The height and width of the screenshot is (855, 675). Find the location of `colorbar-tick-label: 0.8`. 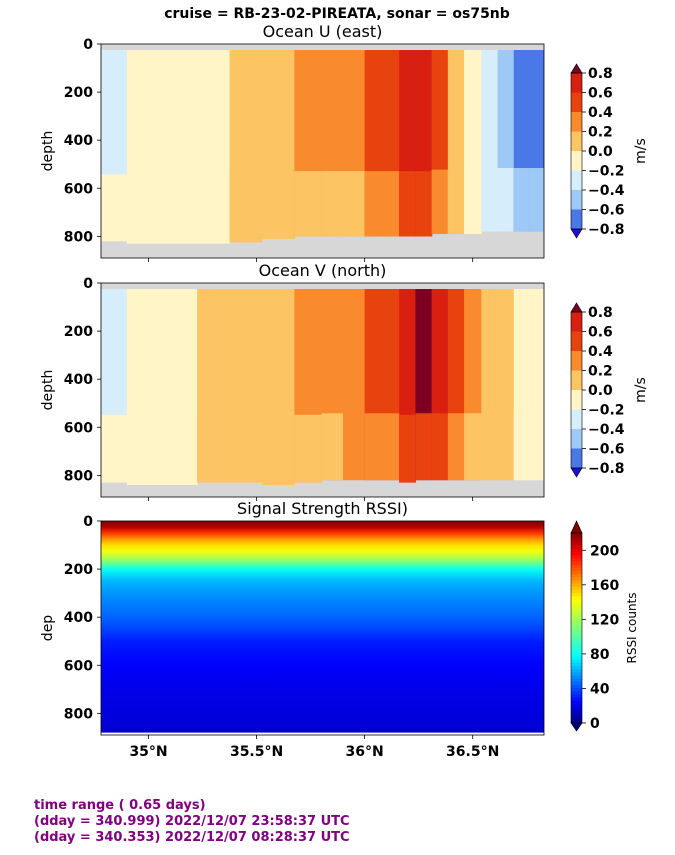

colorbar-tick-label: 0.8 is located at coordinates (600, 313).